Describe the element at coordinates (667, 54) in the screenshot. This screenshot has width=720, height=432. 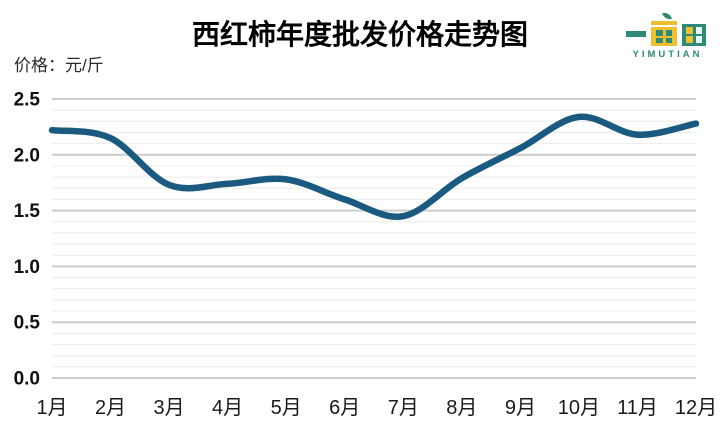
I see `logo-text: YIMUTIAN` at that location.